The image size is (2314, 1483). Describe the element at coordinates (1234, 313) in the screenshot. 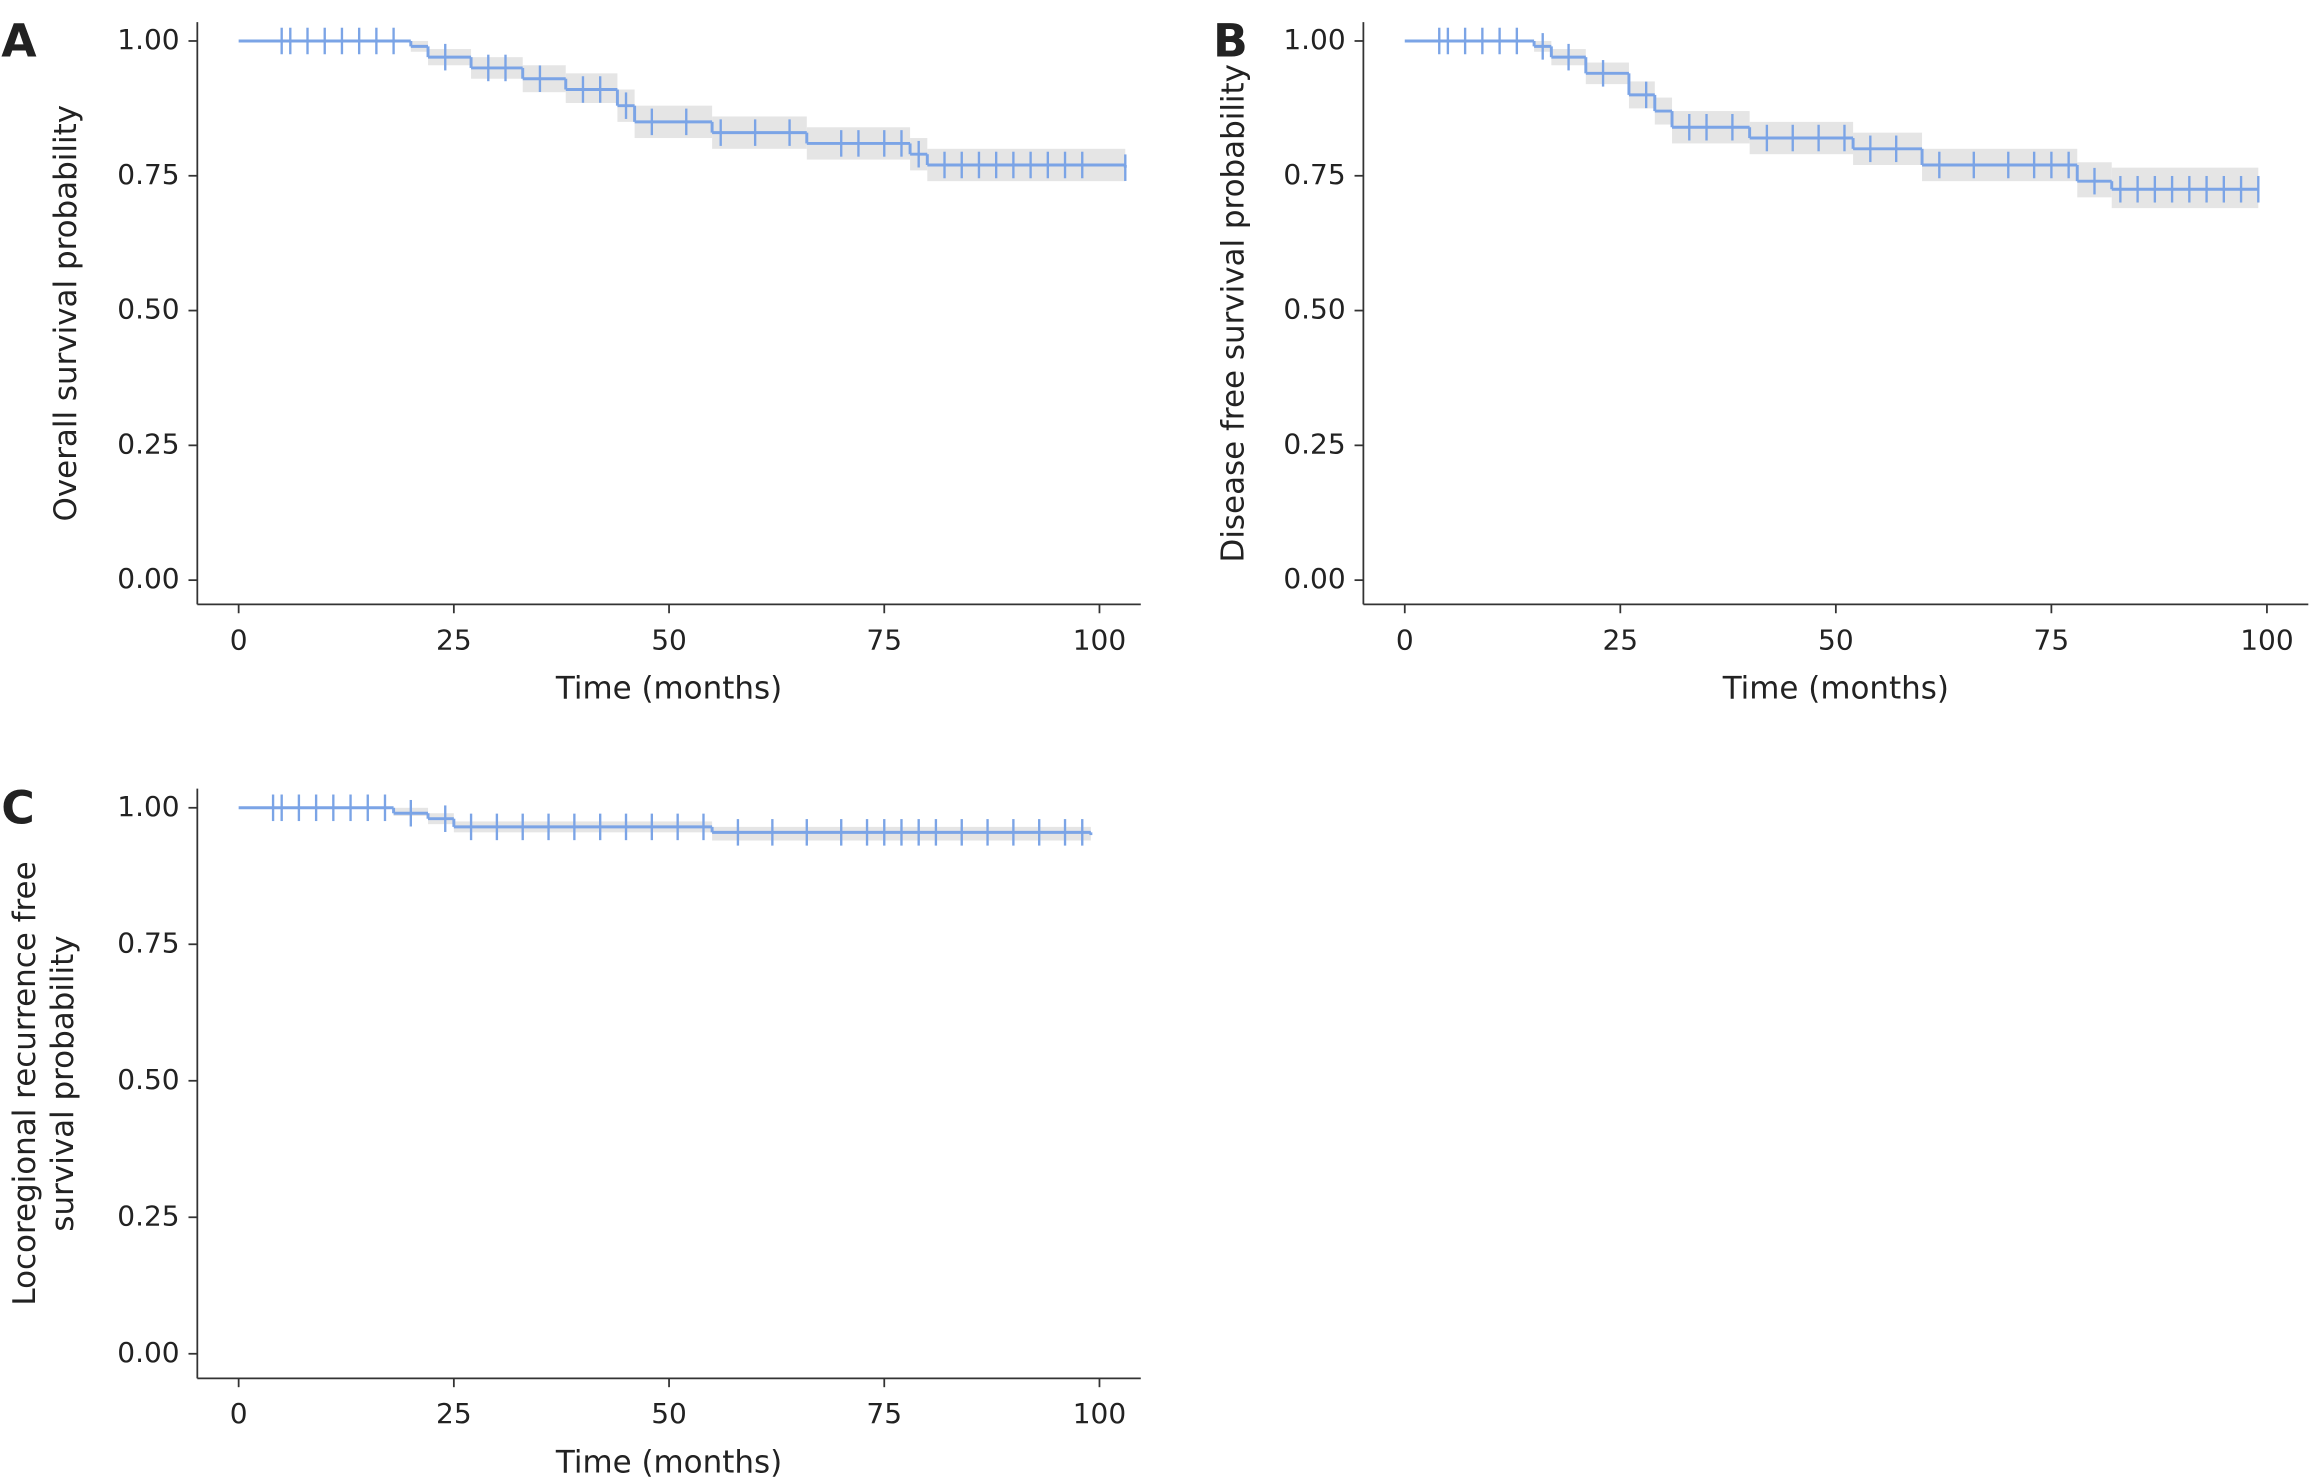

I see `y-axis-label: Disease free survival probability` at that location.